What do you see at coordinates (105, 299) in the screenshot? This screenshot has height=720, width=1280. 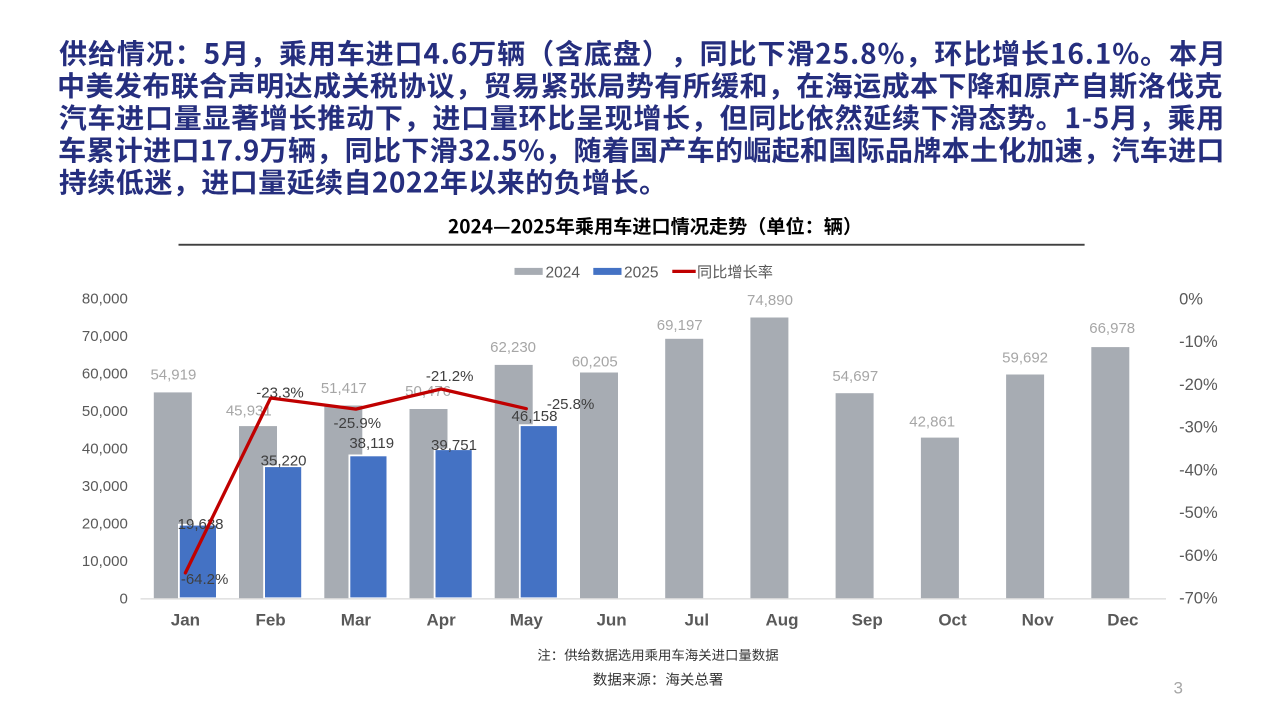 I see `svg-text: 80,000` at bounding box center [105, 299].